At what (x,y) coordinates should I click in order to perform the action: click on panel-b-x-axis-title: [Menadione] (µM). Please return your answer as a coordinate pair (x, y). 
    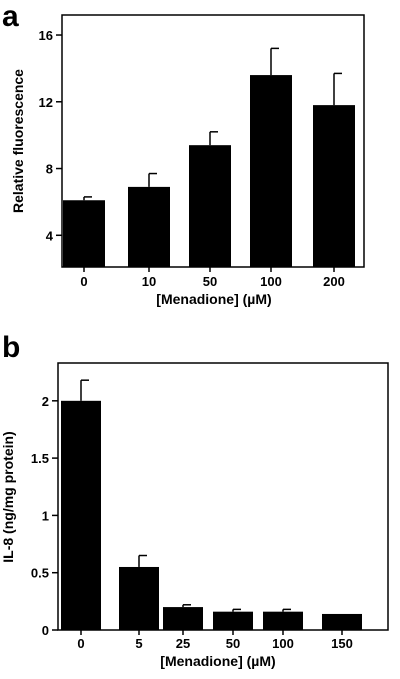
    Looking at the image, I should click on (217, 661).